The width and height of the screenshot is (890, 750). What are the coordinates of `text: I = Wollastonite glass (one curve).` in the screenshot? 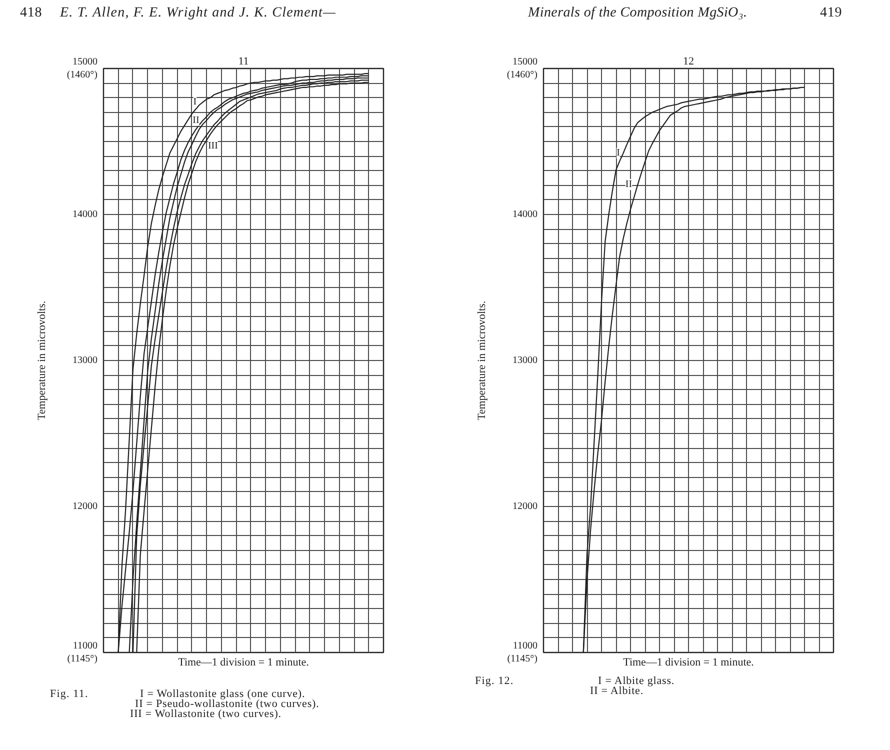 It's located at (223, 694).